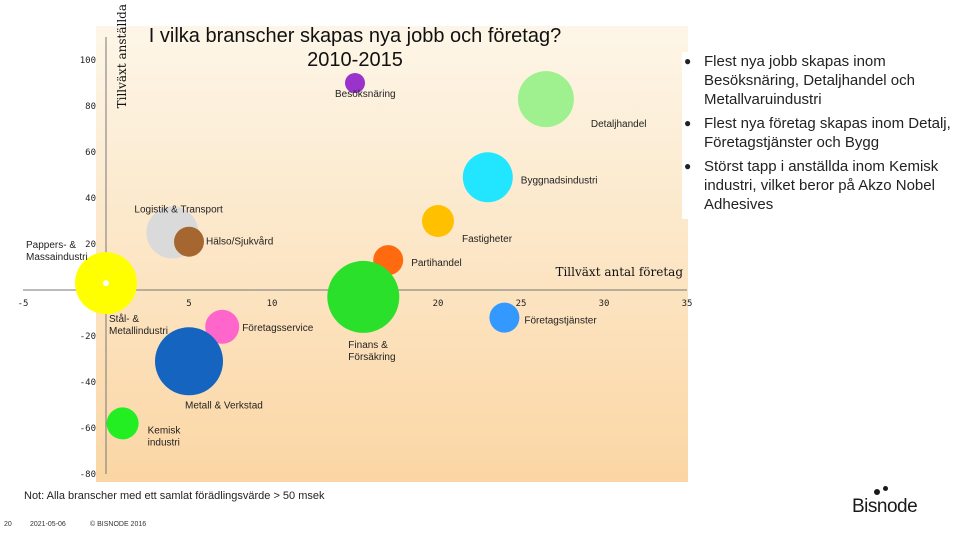  Describe the element at coordinates (619, 124) in the screenshot. I see `point-label: Detaljhandel` at that location.